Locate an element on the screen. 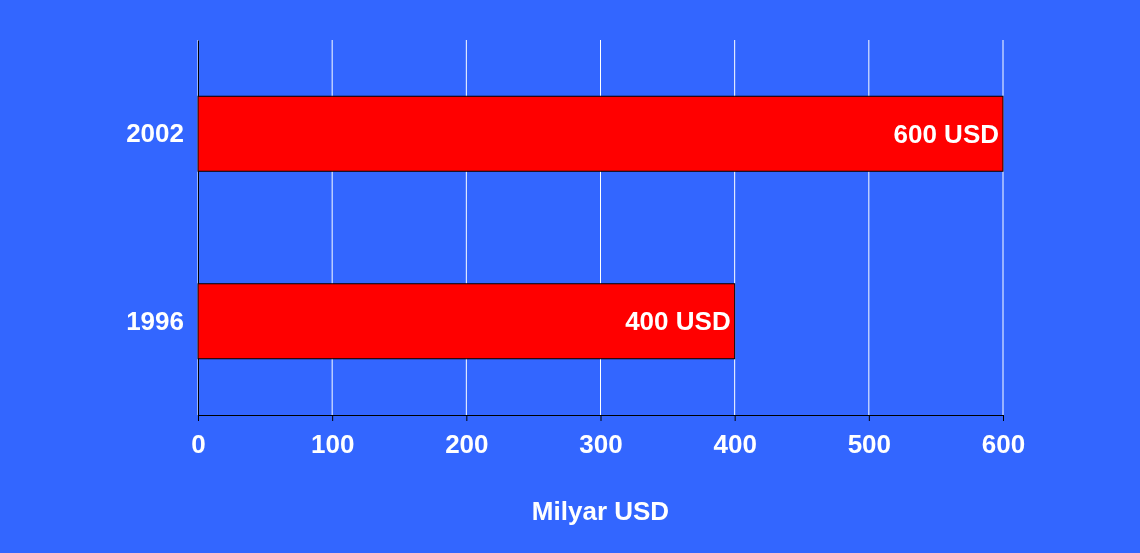 This screenshot has width=1140, height=553. y-tick-label: 2002 is located at coordinates (155, 133).